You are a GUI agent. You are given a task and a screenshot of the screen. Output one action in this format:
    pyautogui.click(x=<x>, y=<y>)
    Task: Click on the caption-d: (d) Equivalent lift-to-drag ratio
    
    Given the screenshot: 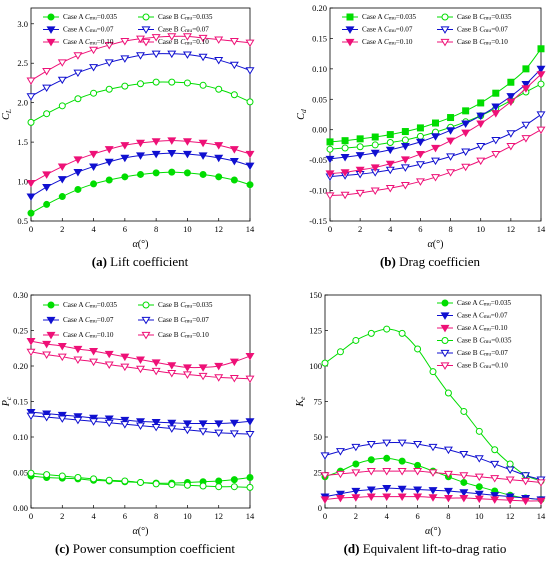 What is the action you would take?
    pyautogui.click(x=425, y=549)
    